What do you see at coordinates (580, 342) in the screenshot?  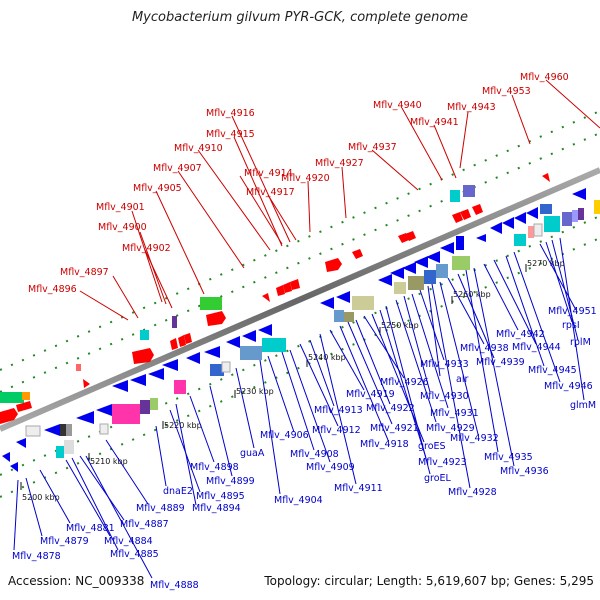 I see `gene-label: rplM` at bounding box center [580, 342].